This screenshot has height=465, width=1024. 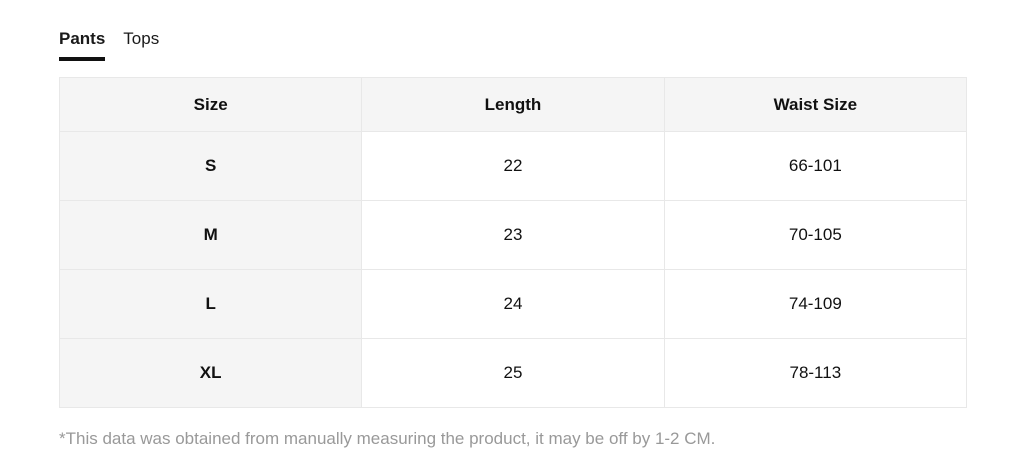 I want to click on waist-size-cell: 66-101, so click(x=815, y=166).